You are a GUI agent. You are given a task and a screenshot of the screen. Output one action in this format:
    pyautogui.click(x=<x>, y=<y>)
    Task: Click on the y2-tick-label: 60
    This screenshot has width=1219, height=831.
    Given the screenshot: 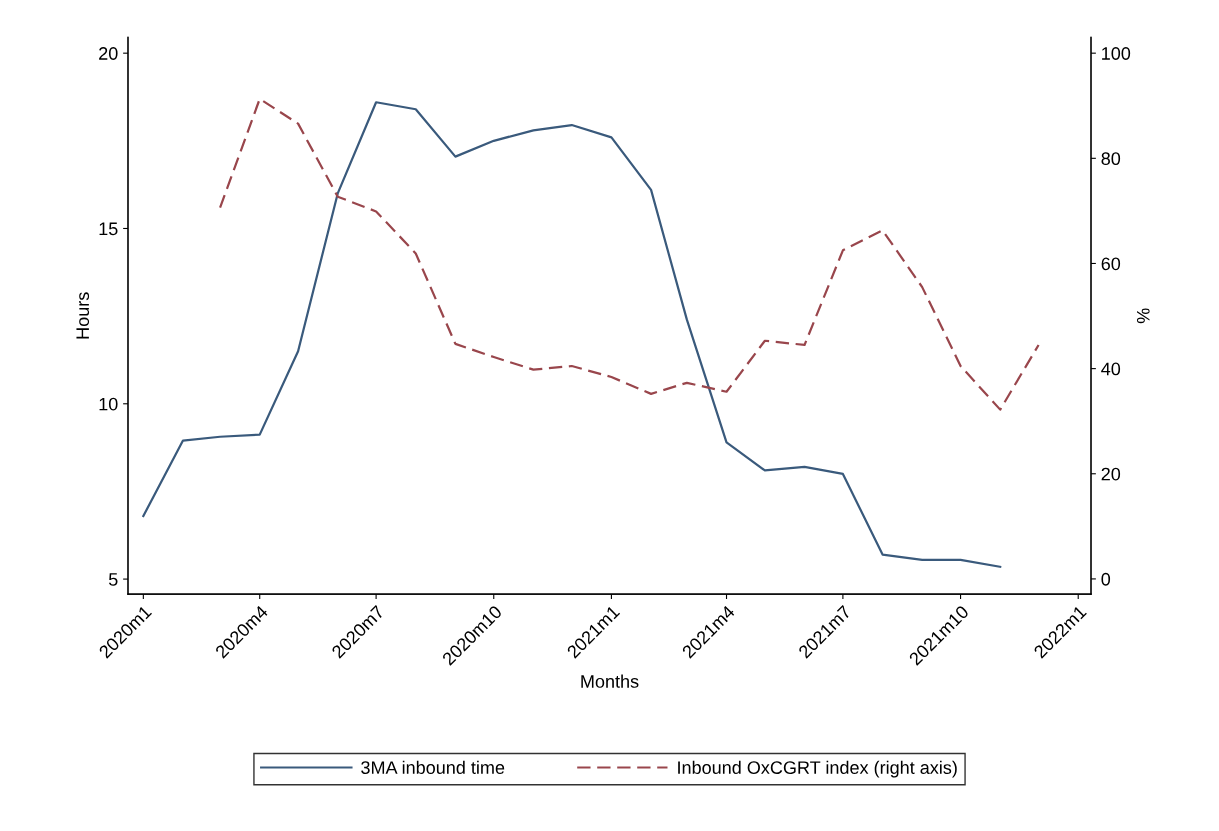 What is the action you would take?
    pyautogui.click(x=1111, y=264)
    